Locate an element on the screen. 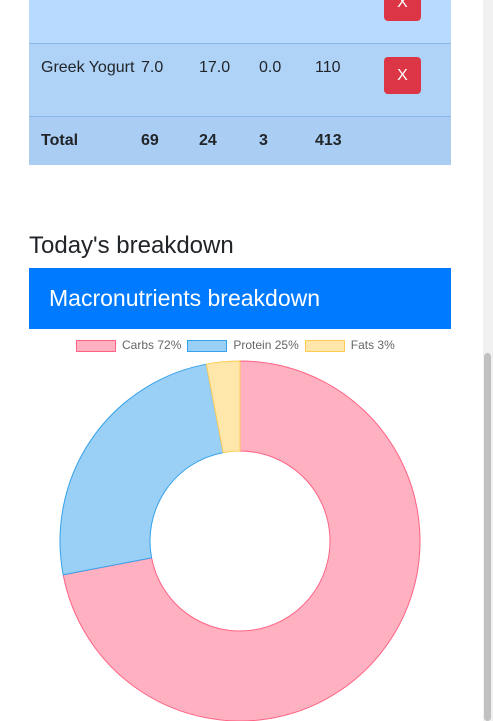 This screenshot has height=721, width=493. legend-item: Protein 25% is located at coordinates (243, 345).